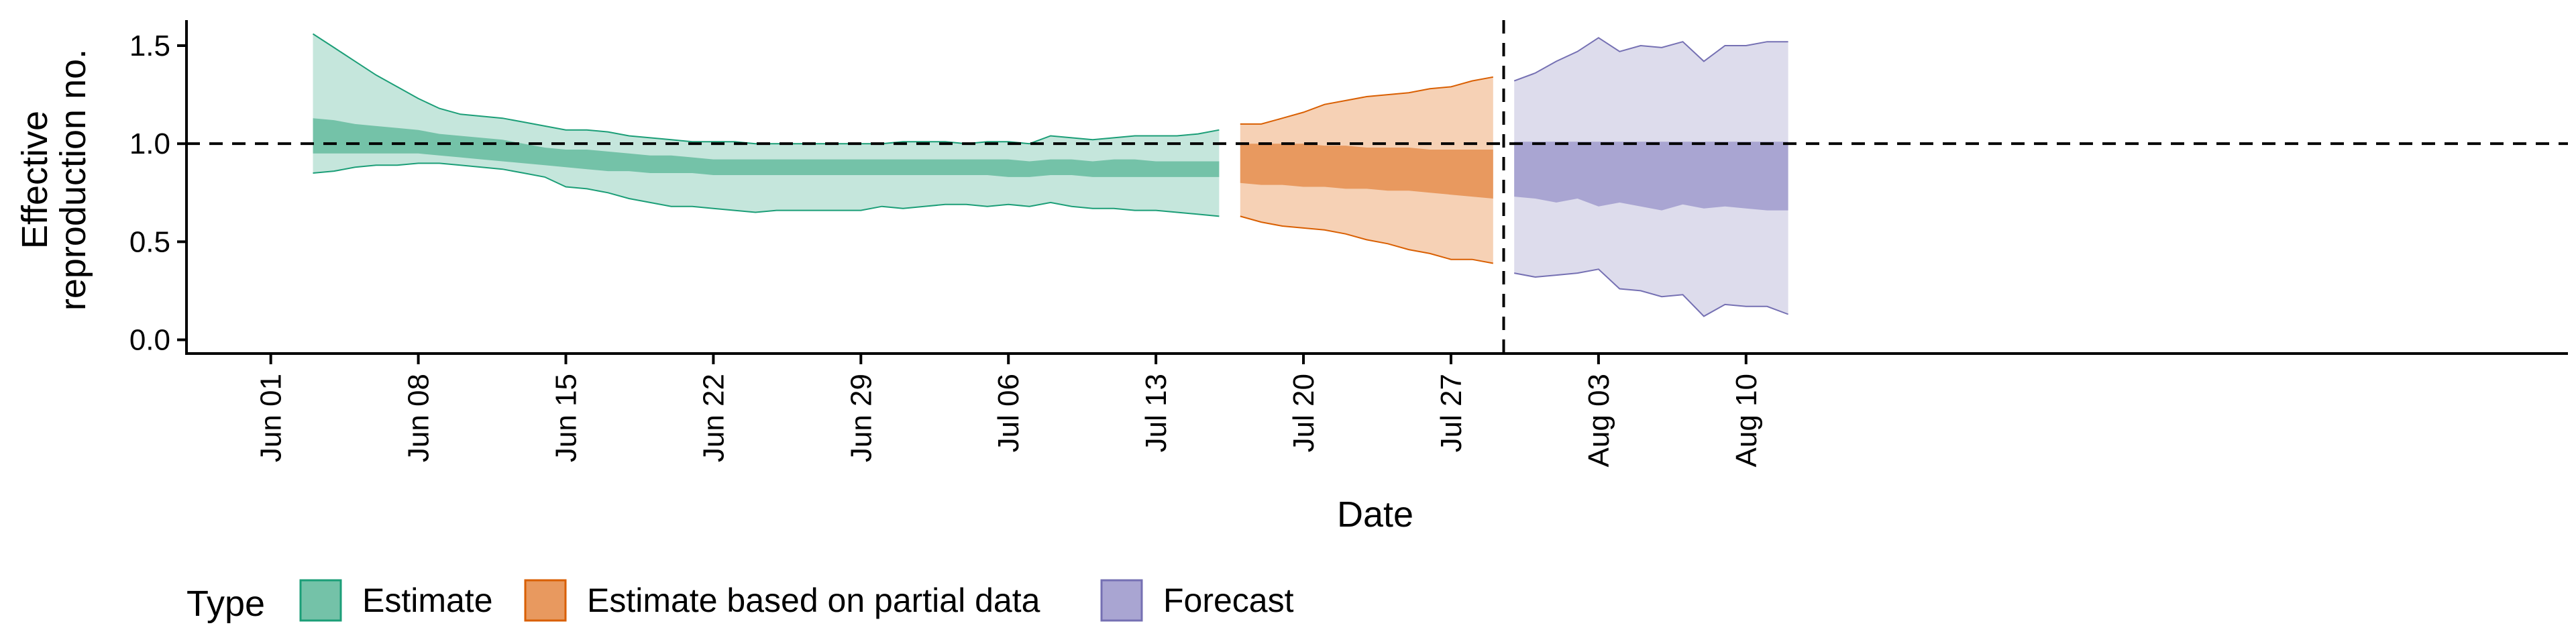  I want to click on y-tick-label: 0.0, so click(149, 340).